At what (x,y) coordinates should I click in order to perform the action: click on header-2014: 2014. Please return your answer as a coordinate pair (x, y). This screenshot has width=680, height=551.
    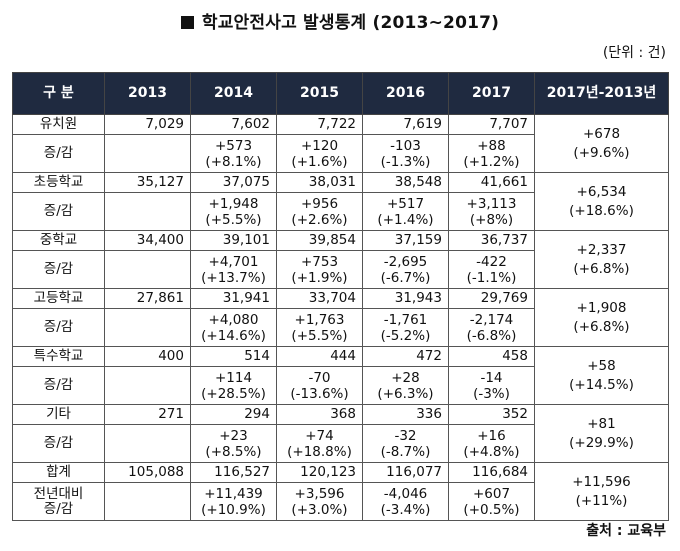
    Looking at the image, I should click on (233, 93).